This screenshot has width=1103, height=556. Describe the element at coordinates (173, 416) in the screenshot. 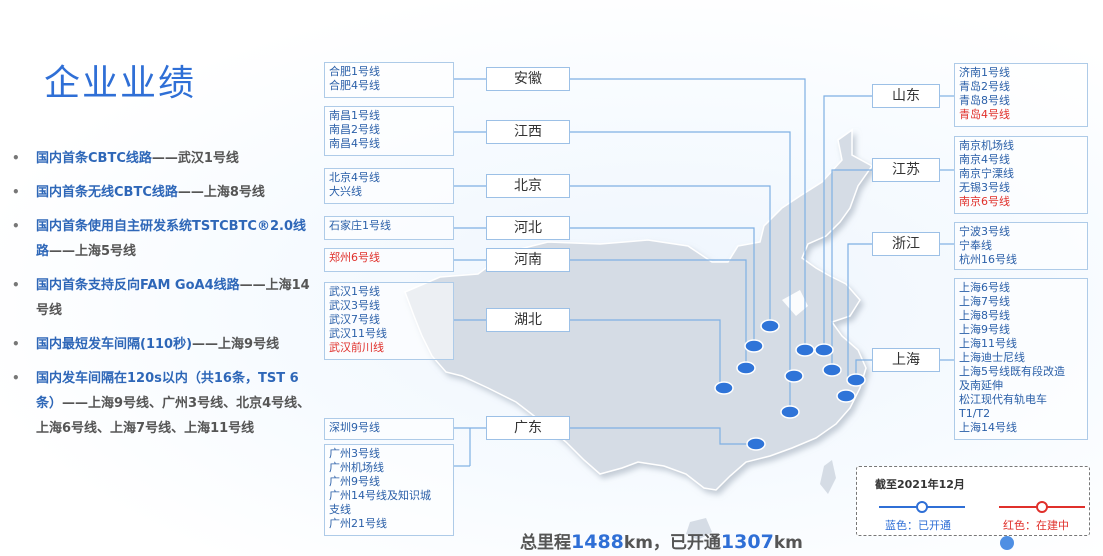

I see `achievement-tail: ——上海9号线、广州3号线、北京4号线、上海6号线、上海7号线、上海11号线` at that location.